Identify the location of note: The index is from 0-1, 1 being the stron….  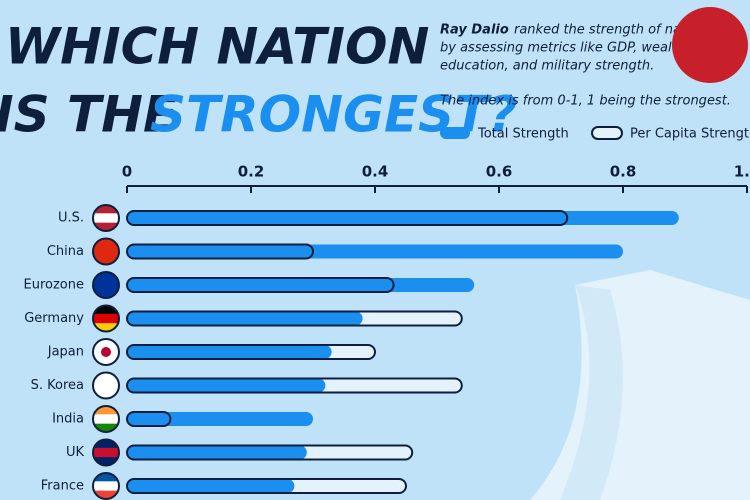
(585, 101).